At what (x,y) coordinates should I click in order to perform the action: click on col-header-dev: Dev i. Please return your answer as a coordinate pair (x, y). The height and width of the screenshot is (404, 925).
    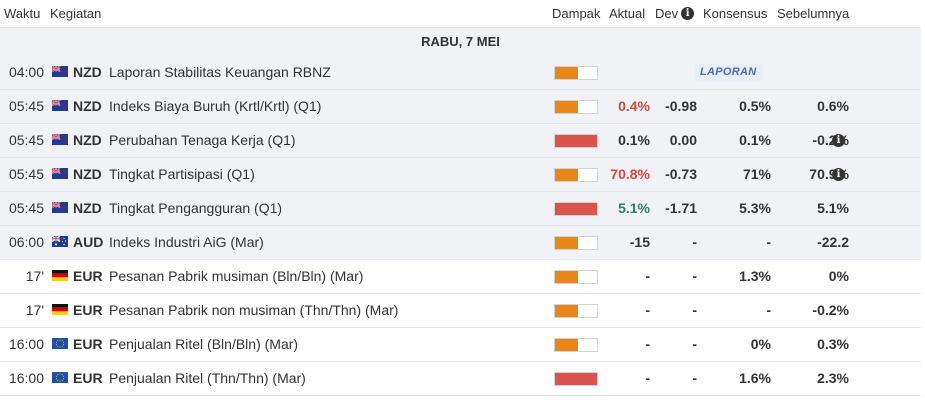
    Looking at the image, I should click on (675, 13).